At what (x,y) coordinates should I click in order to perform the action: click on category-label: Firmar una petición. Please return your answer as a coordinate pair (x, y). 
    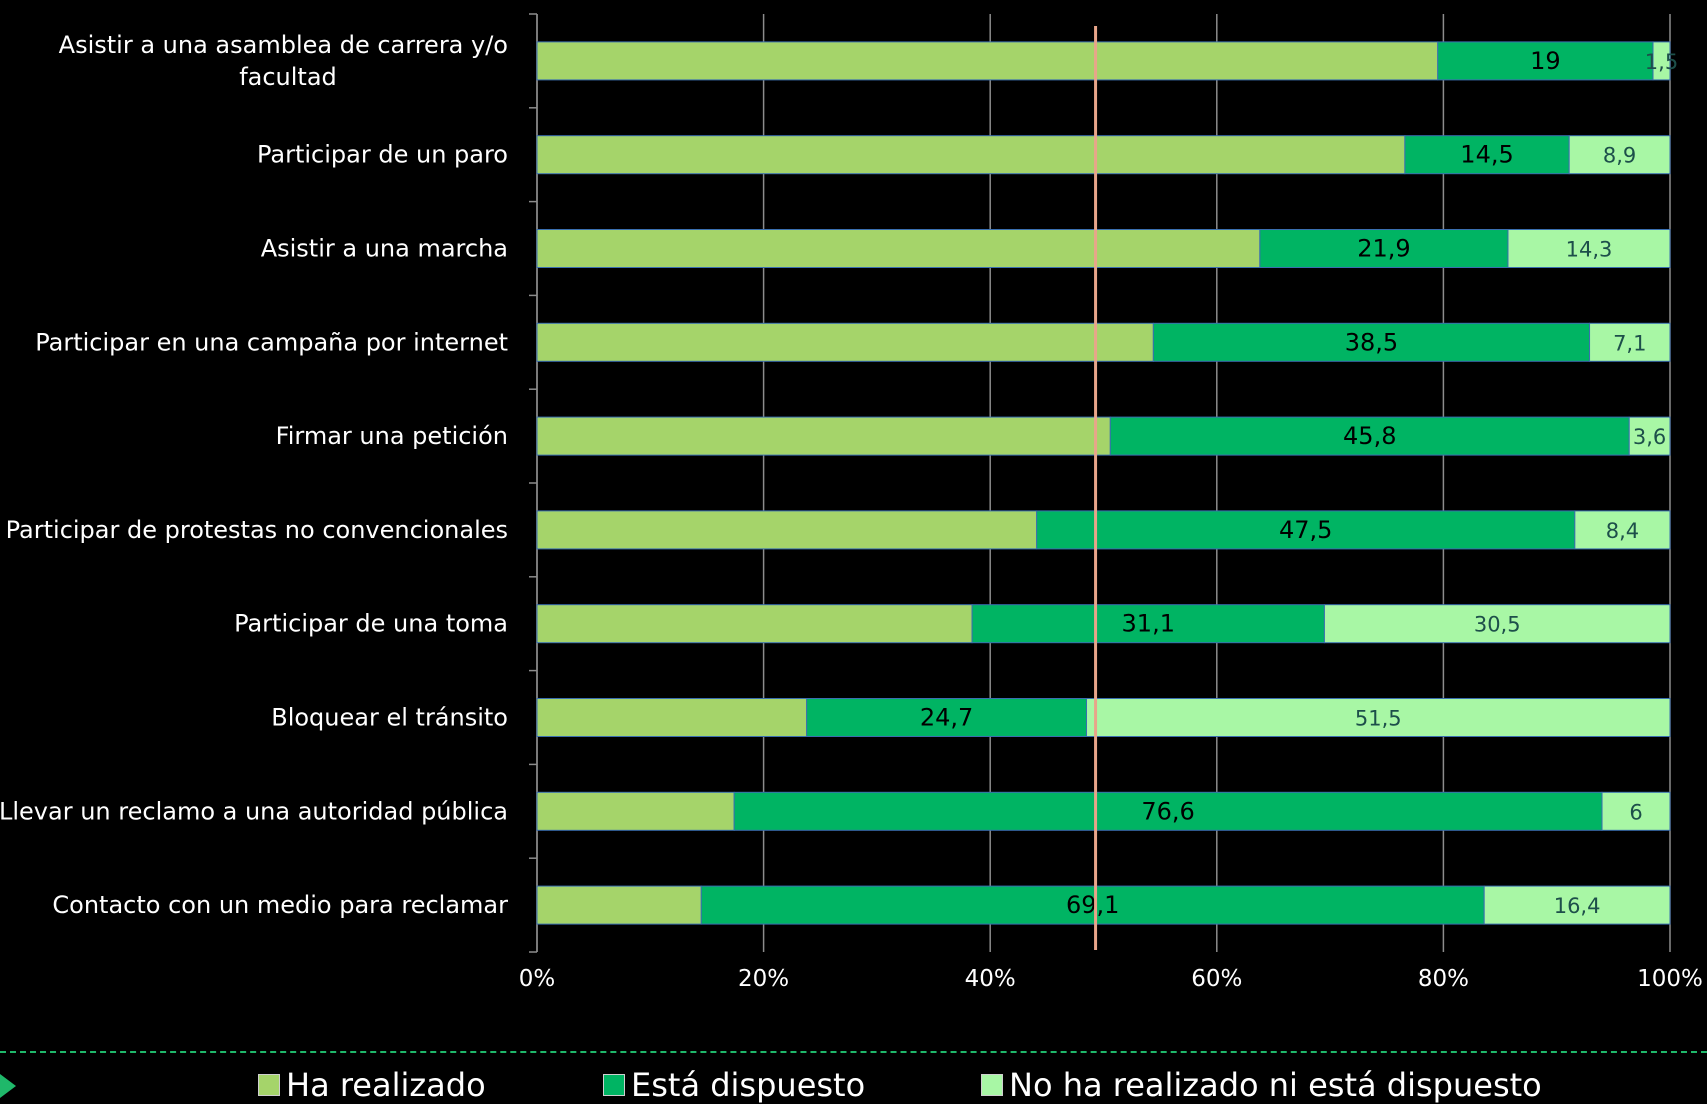
    Looking at the image, I should click on (392, 436).